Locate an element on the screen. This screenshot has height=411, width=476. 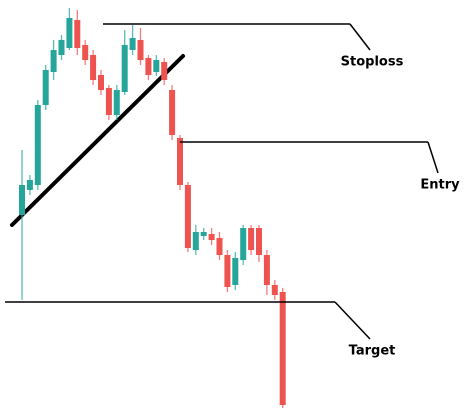
level-label: Stoploss is located at coordinates (372, 62).